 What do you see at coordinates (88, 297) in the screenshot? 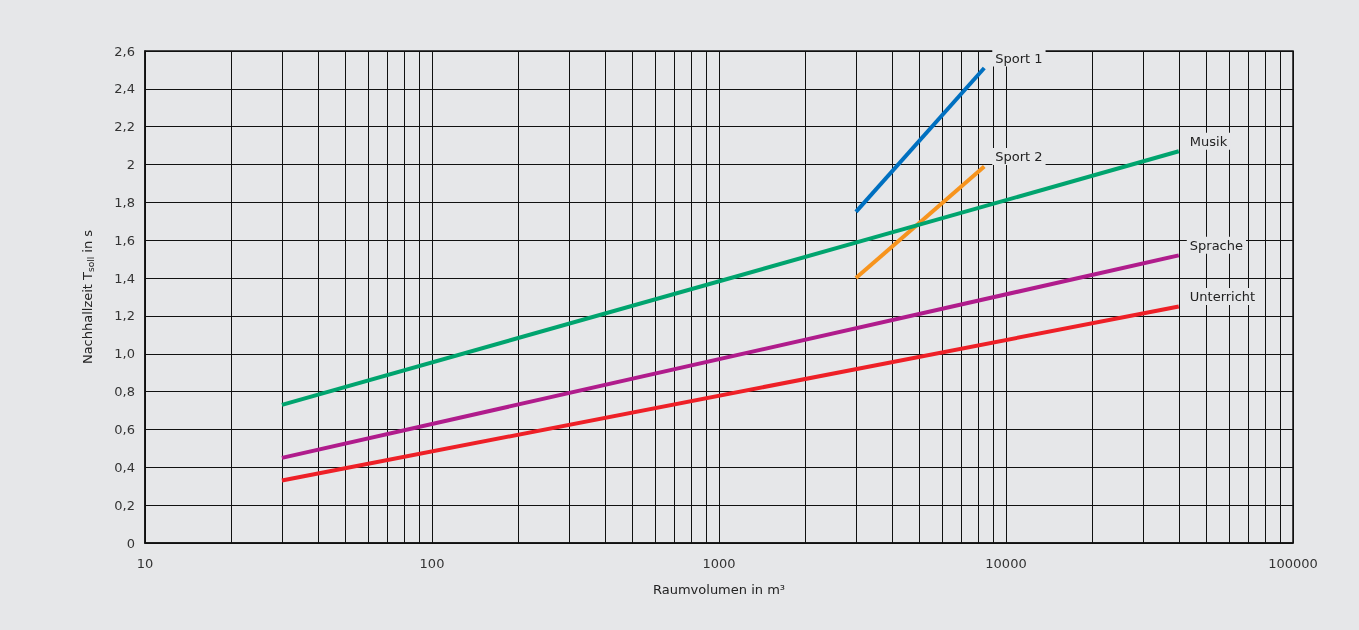
I see `y-axis-title: Nachhallzeit Tsoll in s` at bounding box center [88, 297].